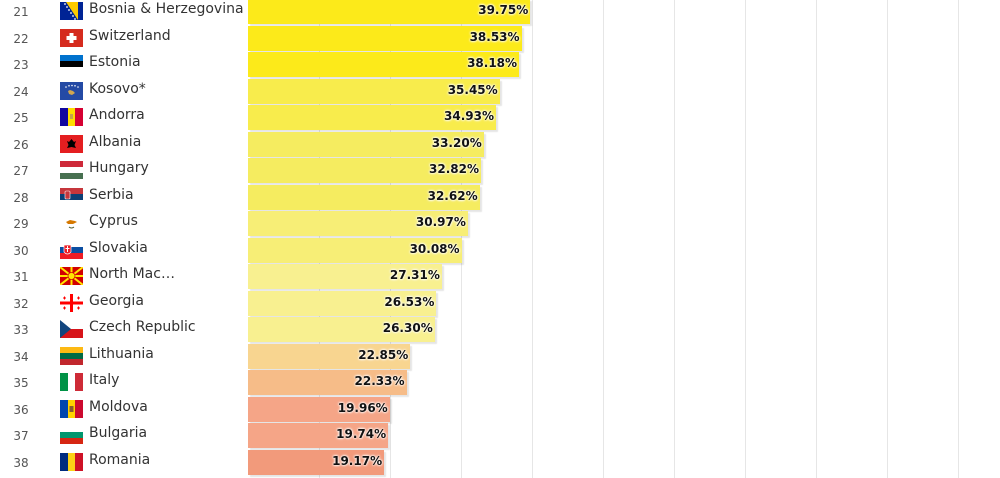  Describe the element at coordinates (500, 462) in the screenshot. I see `chart-row: 38 Romania 19.17%` at that location.